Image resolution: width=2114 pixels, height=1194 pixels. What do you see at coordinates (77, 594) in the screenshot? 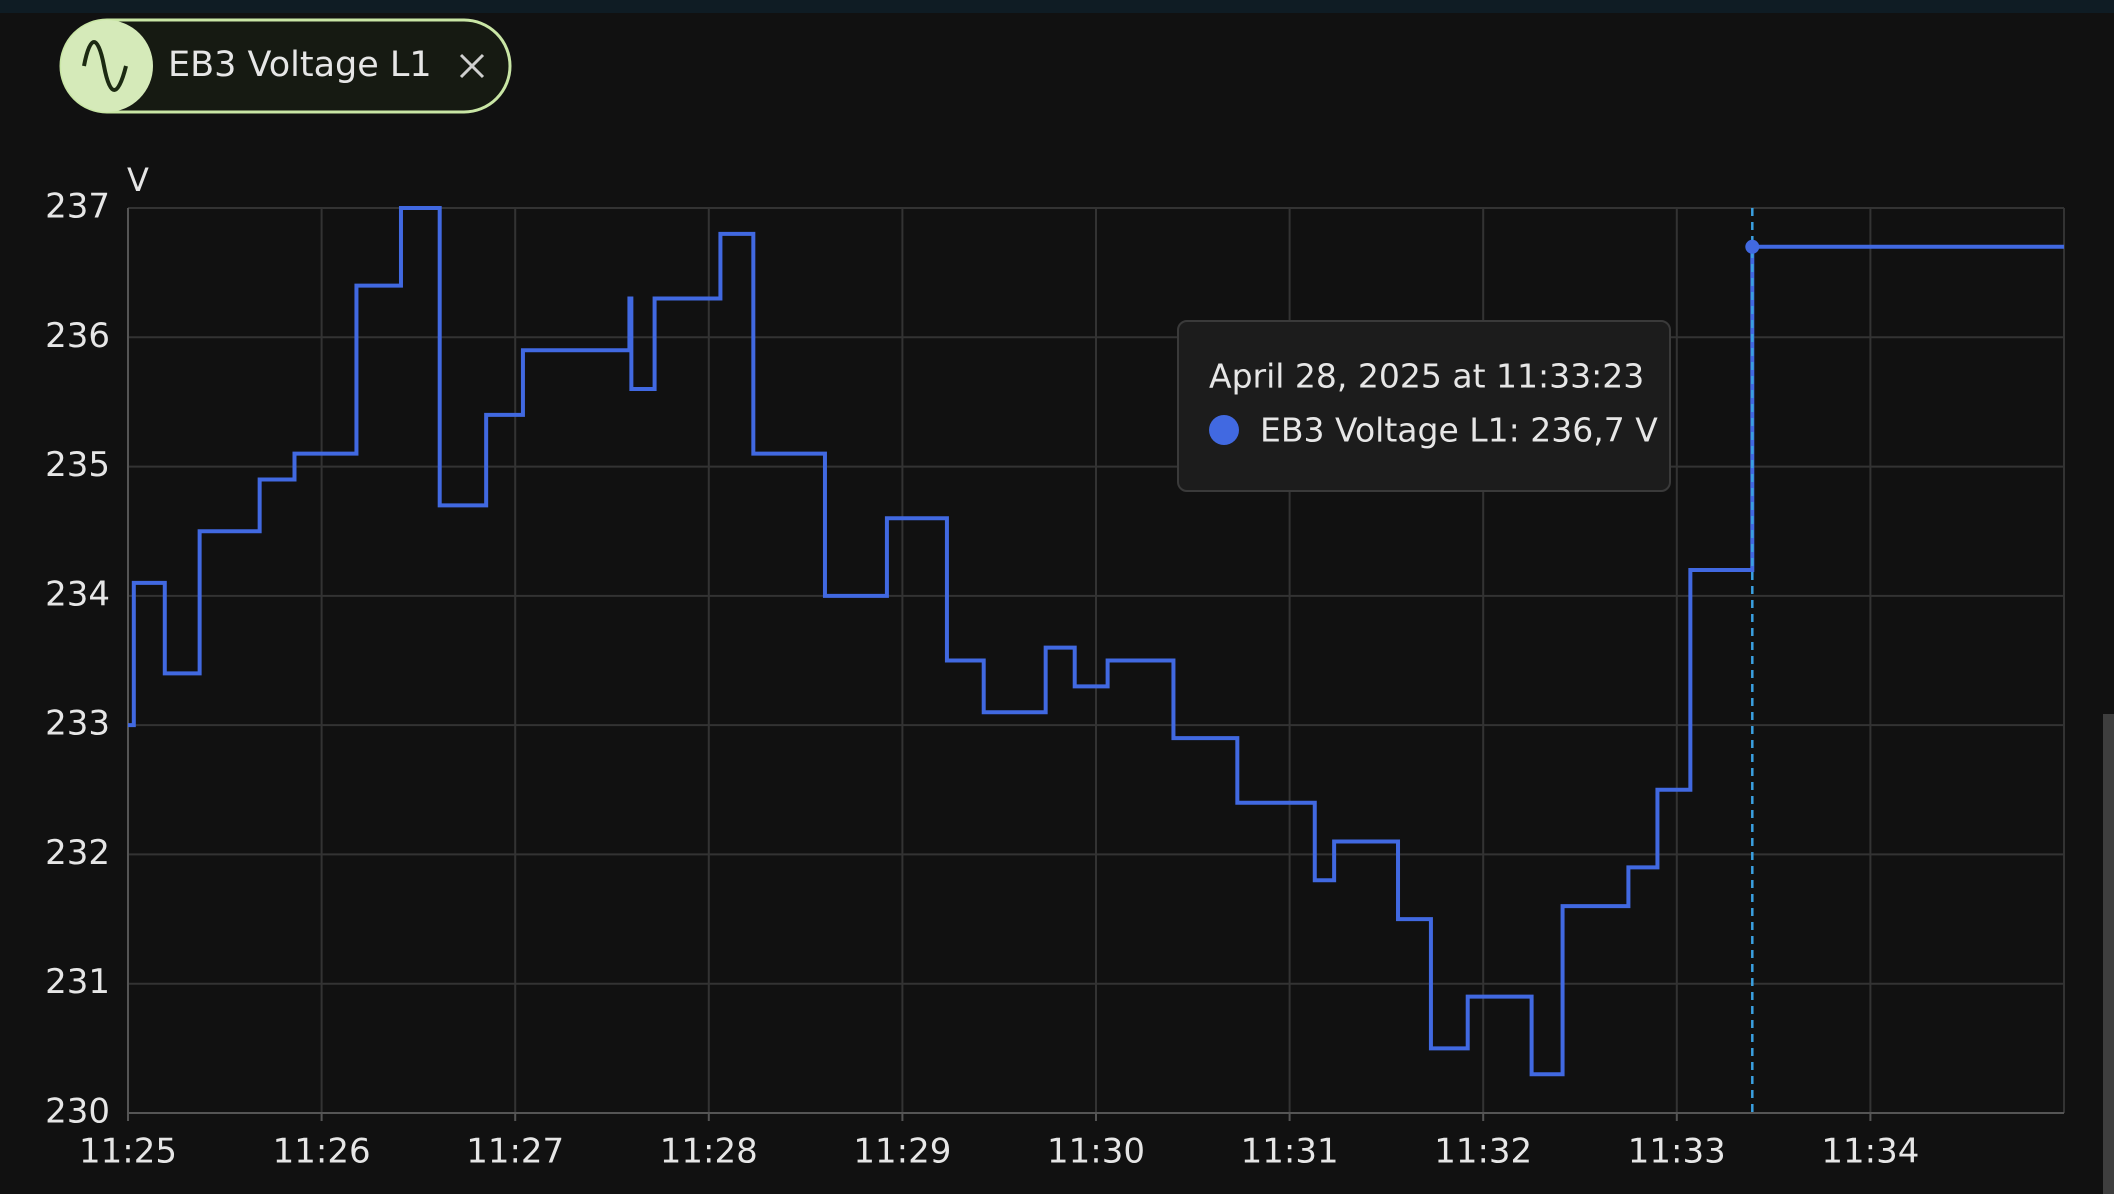
I see `y-tick-label: 234` at bounding box center [77, 594].